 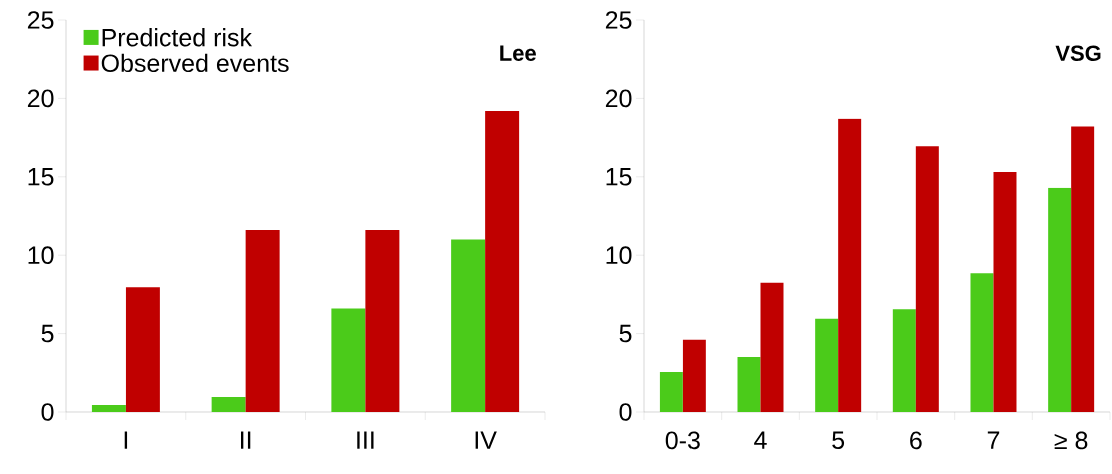 I want to click on x-tick-label: 7, so click(x=993, y=440).